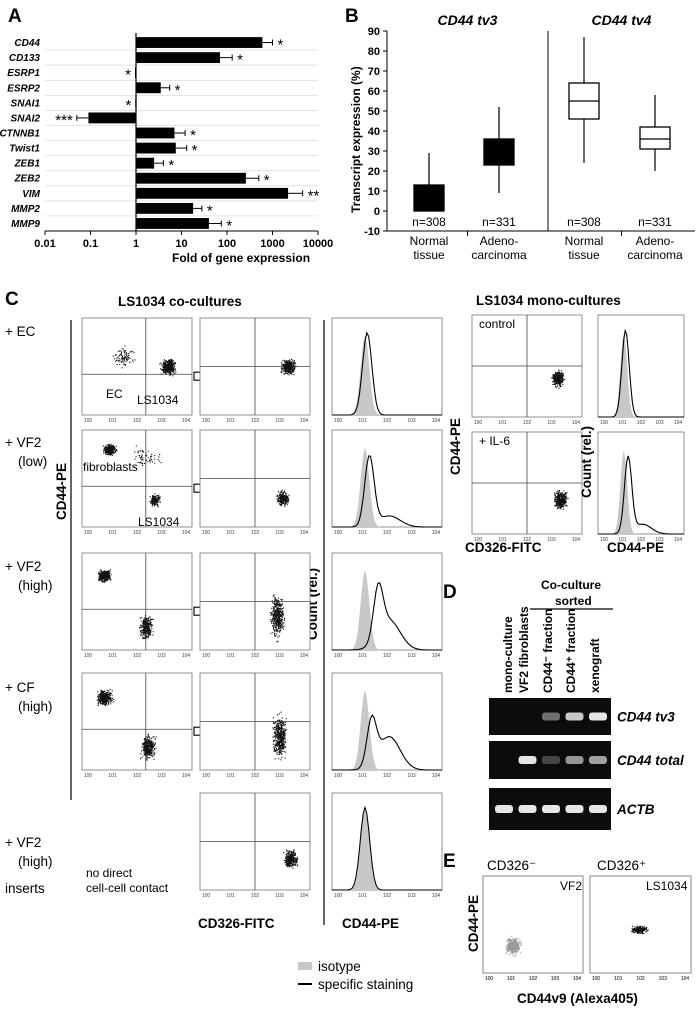 The height and width of the screenshot is (1013, 700). Describe the element at coordinates (655, 138) in the screenshot. I see `box` at that location.